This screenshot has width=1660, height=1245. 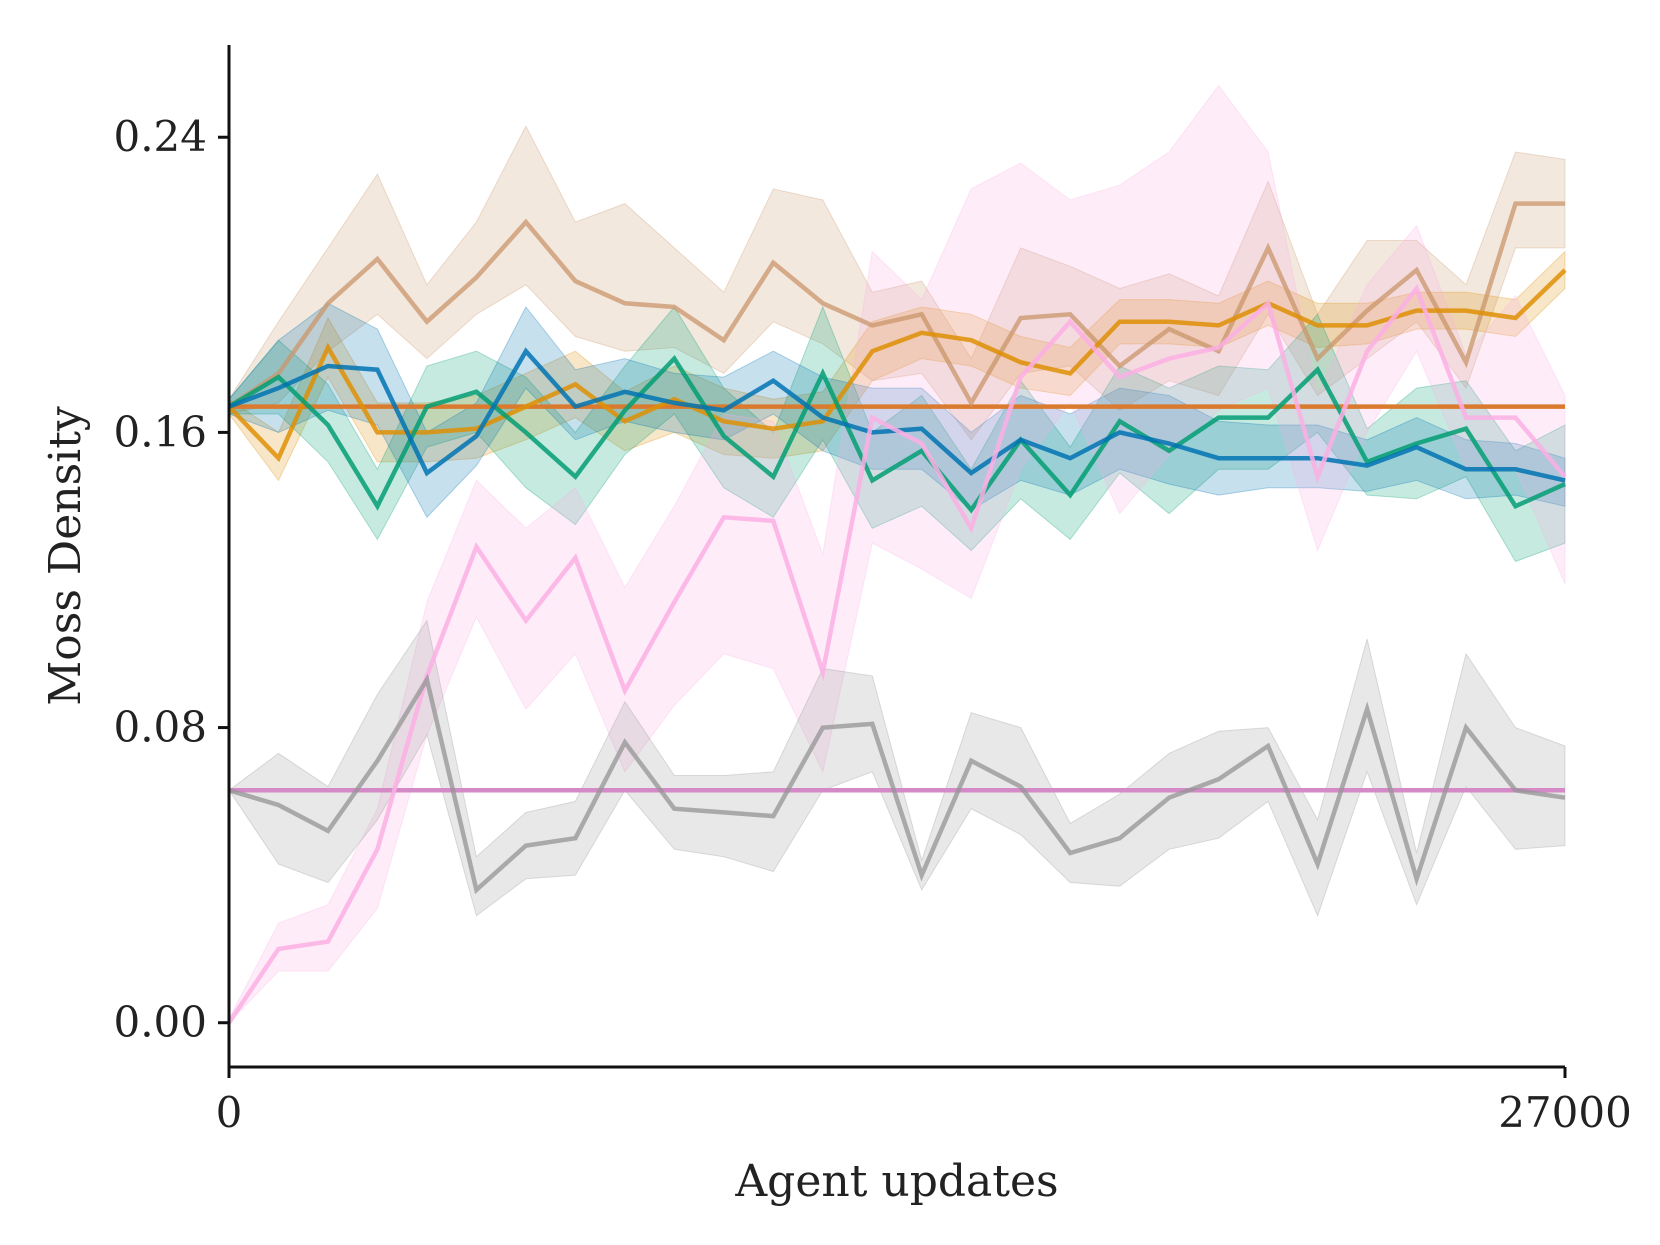 I want to click on series-line-tan, so click(x=896, y=305).